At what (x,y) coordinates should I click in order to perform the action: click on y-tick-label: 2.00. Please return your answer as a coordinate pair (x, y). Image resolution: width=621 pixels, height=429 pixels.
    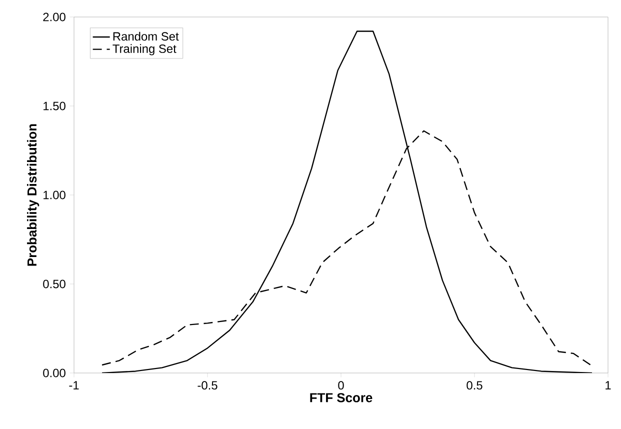
    Looking at the image, I should click on (54, 17).